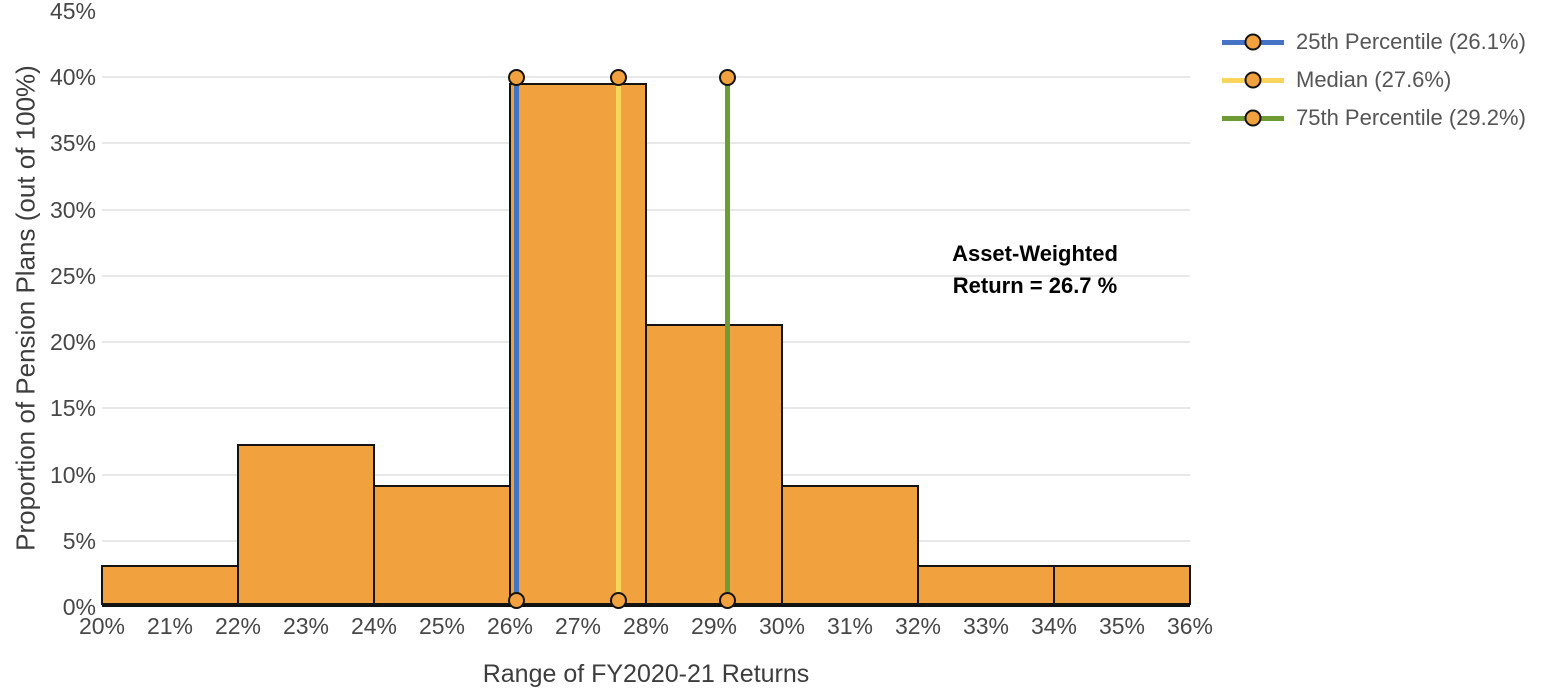 The width and height of the screenshot is (1568, 694). I want to click on gridline-40pct, so click(646, 77).